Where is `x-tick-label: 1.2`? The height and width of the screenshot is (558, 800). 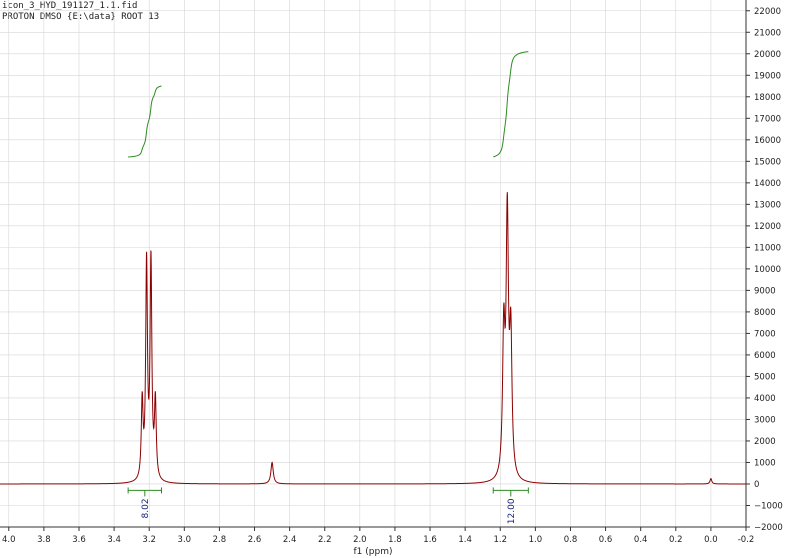
x-tick-label: 1.2 is located at coordinates (500, 540).